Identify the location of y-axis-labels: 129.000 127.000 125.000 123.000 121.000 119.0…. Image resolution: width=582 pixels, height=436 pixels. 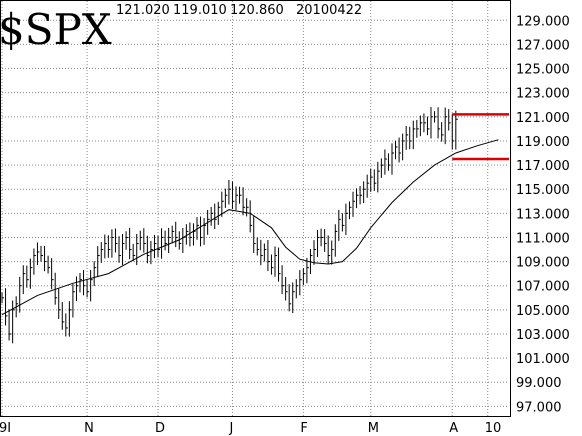
(543, 214).